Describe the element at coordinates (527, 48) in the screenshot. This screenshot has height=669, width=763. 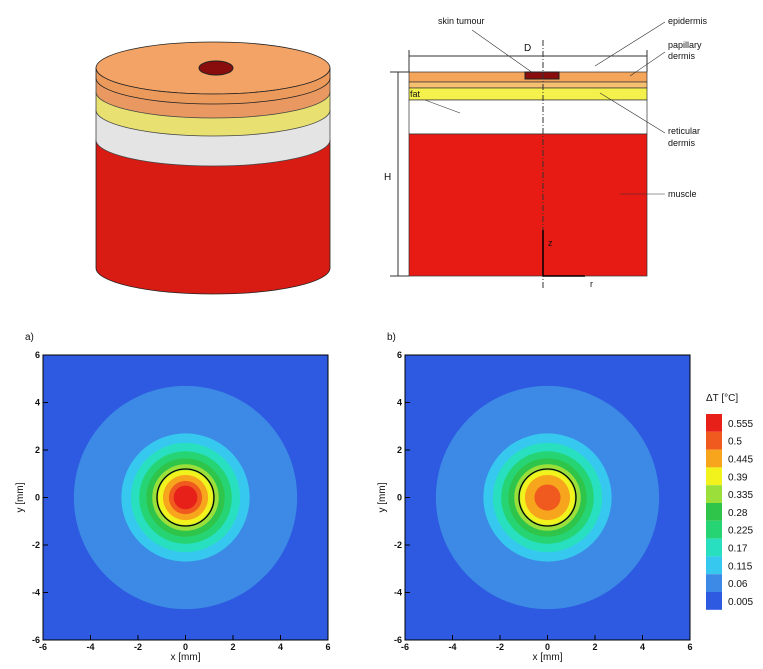
I see `label-d: D` at that location.